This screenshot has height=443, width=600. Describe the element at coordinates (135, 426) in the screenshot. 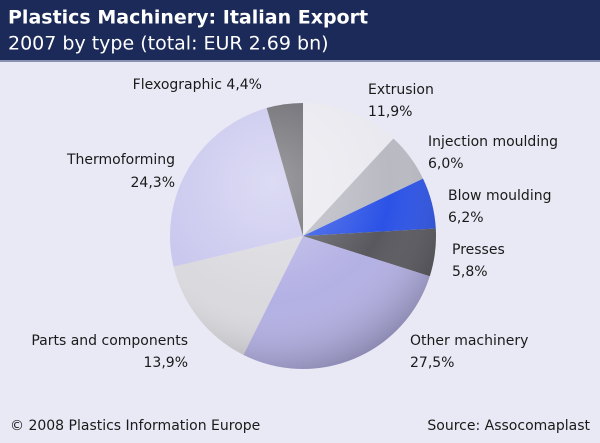

I see `credit: © 2008 Plastics Information Europe` at that location.